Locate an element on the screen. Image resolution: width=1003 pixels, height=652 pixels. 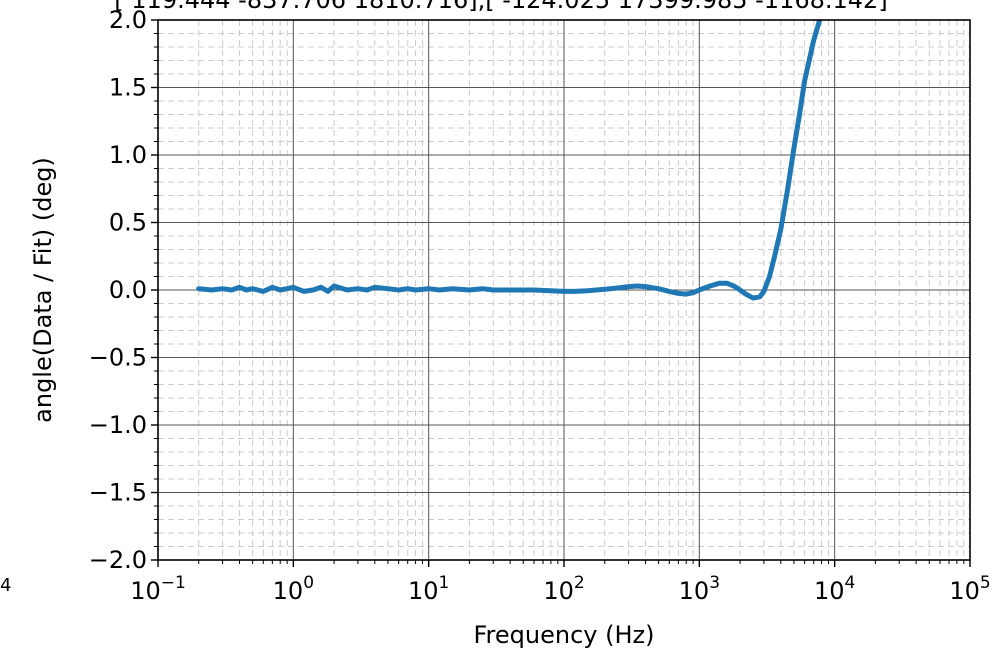
x-axis-label: Frequency (Hz) is located at coordinates (564, 635).